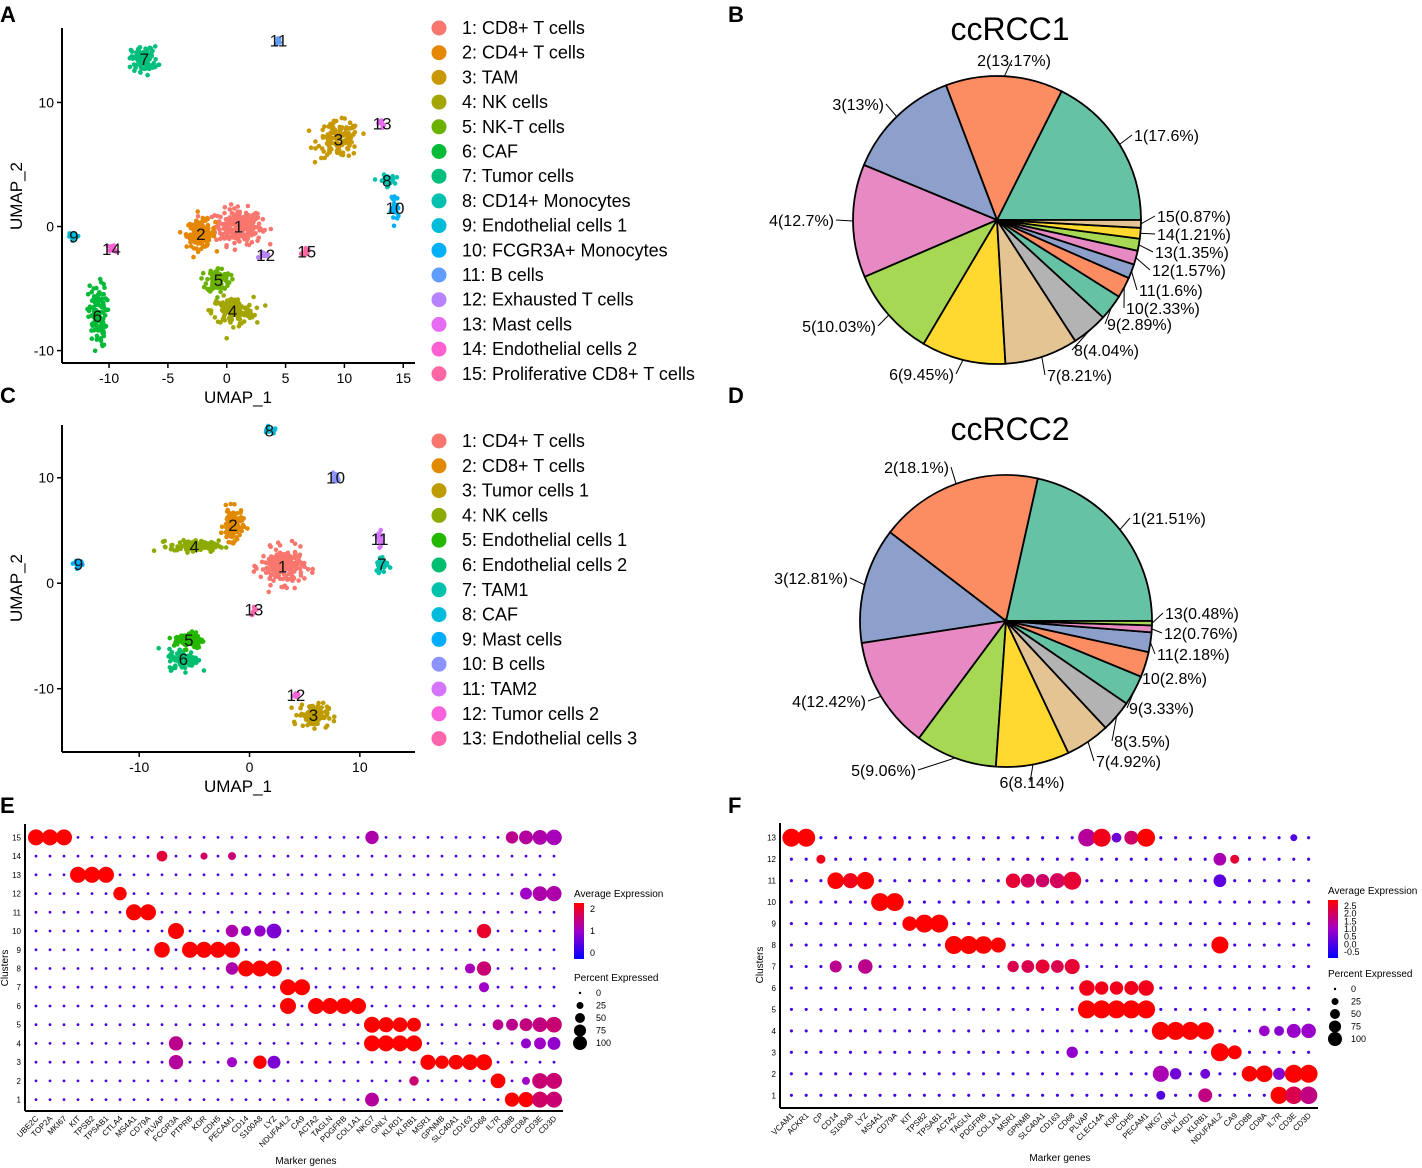  Describe the element at coordinates (386, 1025) in the screenshot. I see `dot-5-GNLY` at that location.